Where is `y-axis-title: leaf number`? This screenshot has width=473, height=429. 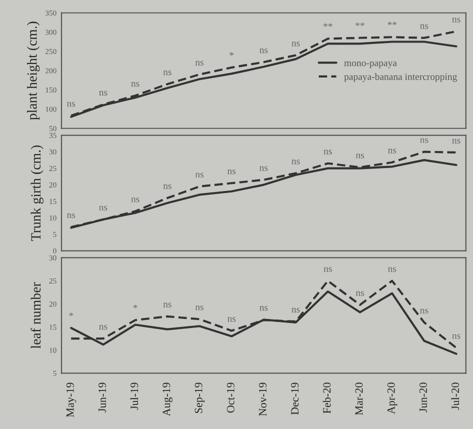 y-axis-title: leaf number is located at coordinates (35, 315).